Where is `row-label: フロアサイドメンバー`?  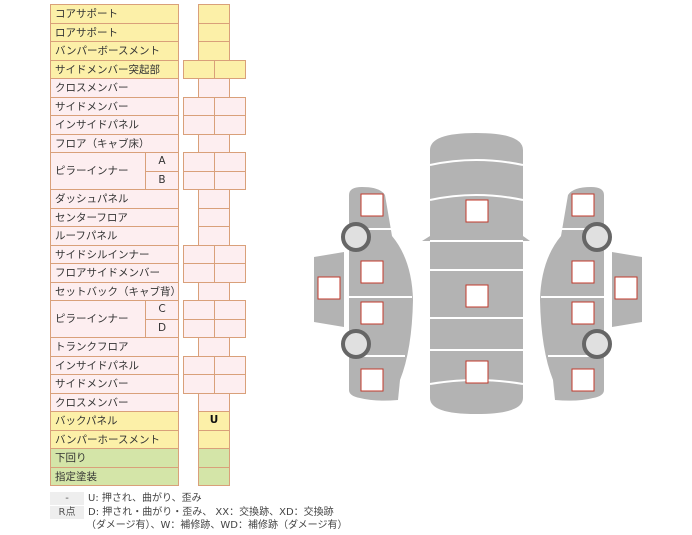 row-label: フロアサイドメンバー is located at coordinates (114, 273).